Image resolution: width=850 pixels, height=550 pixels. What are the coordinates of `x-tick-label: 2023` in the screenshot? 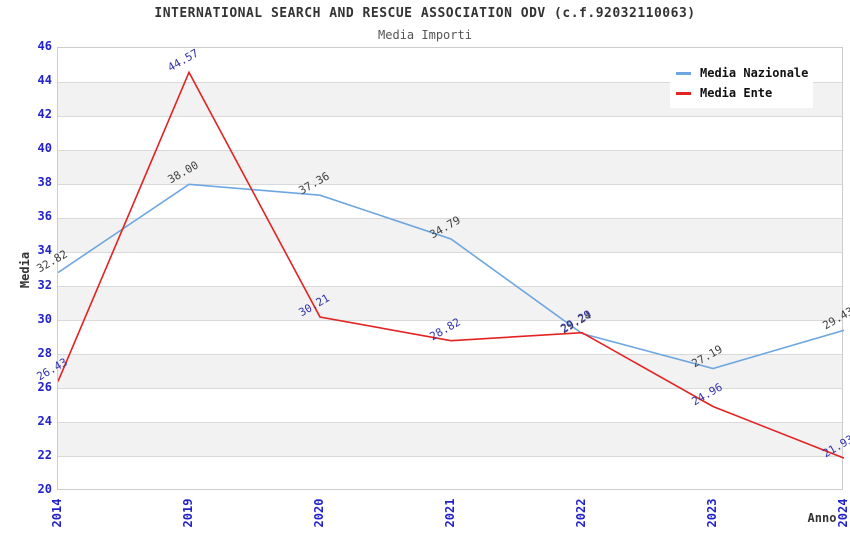 It's located at (712, 513).